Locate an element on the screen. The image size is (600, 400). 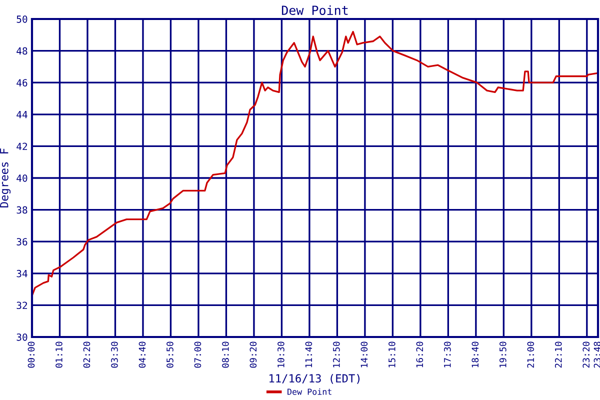
x-tick-label: 21:00 is located at coordinates (530, 355).